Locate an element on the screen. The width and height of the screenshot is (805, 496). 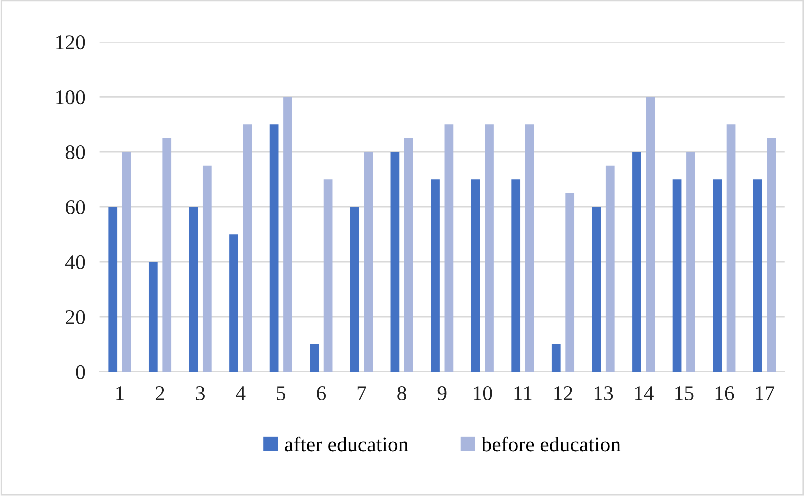
x-tick-label: 1 is located at coordinates (120, 393).